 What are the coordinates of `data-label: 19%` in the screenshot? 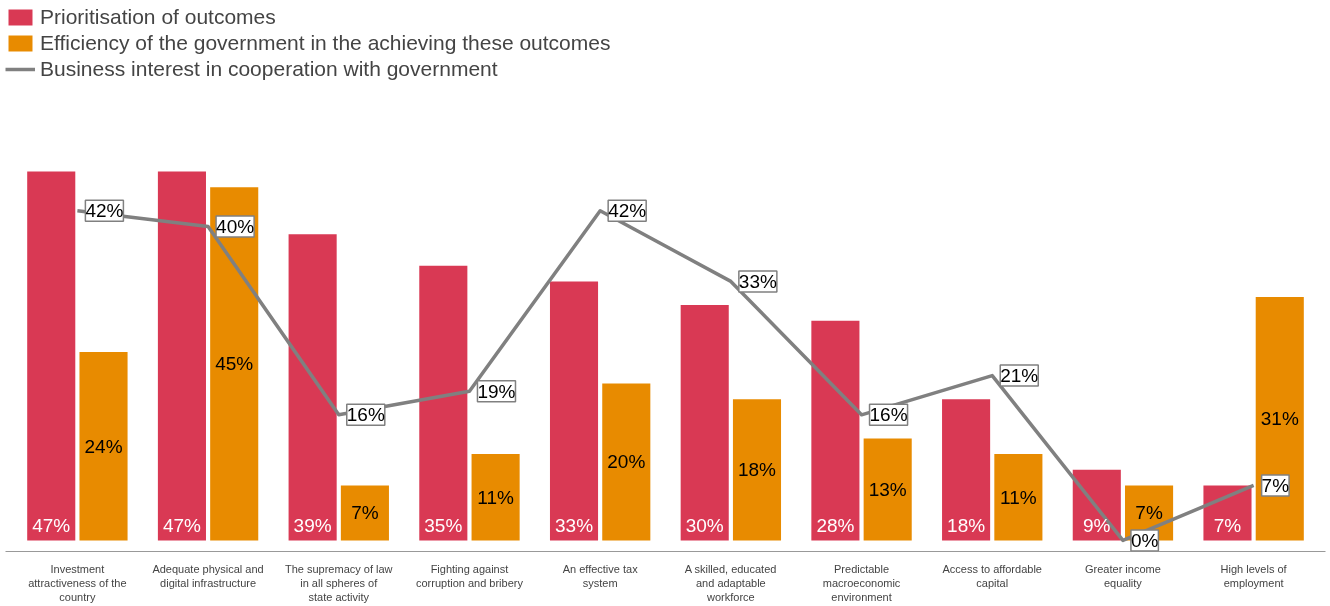 It's located at (496, 391).